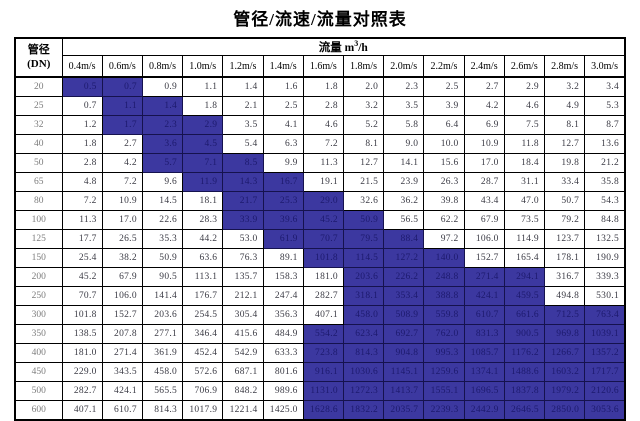 Image resolution: width=640 pixels, height=421 pixels. I want to click on page-title: 管径/流速/流量对照表, so click(320, 19).